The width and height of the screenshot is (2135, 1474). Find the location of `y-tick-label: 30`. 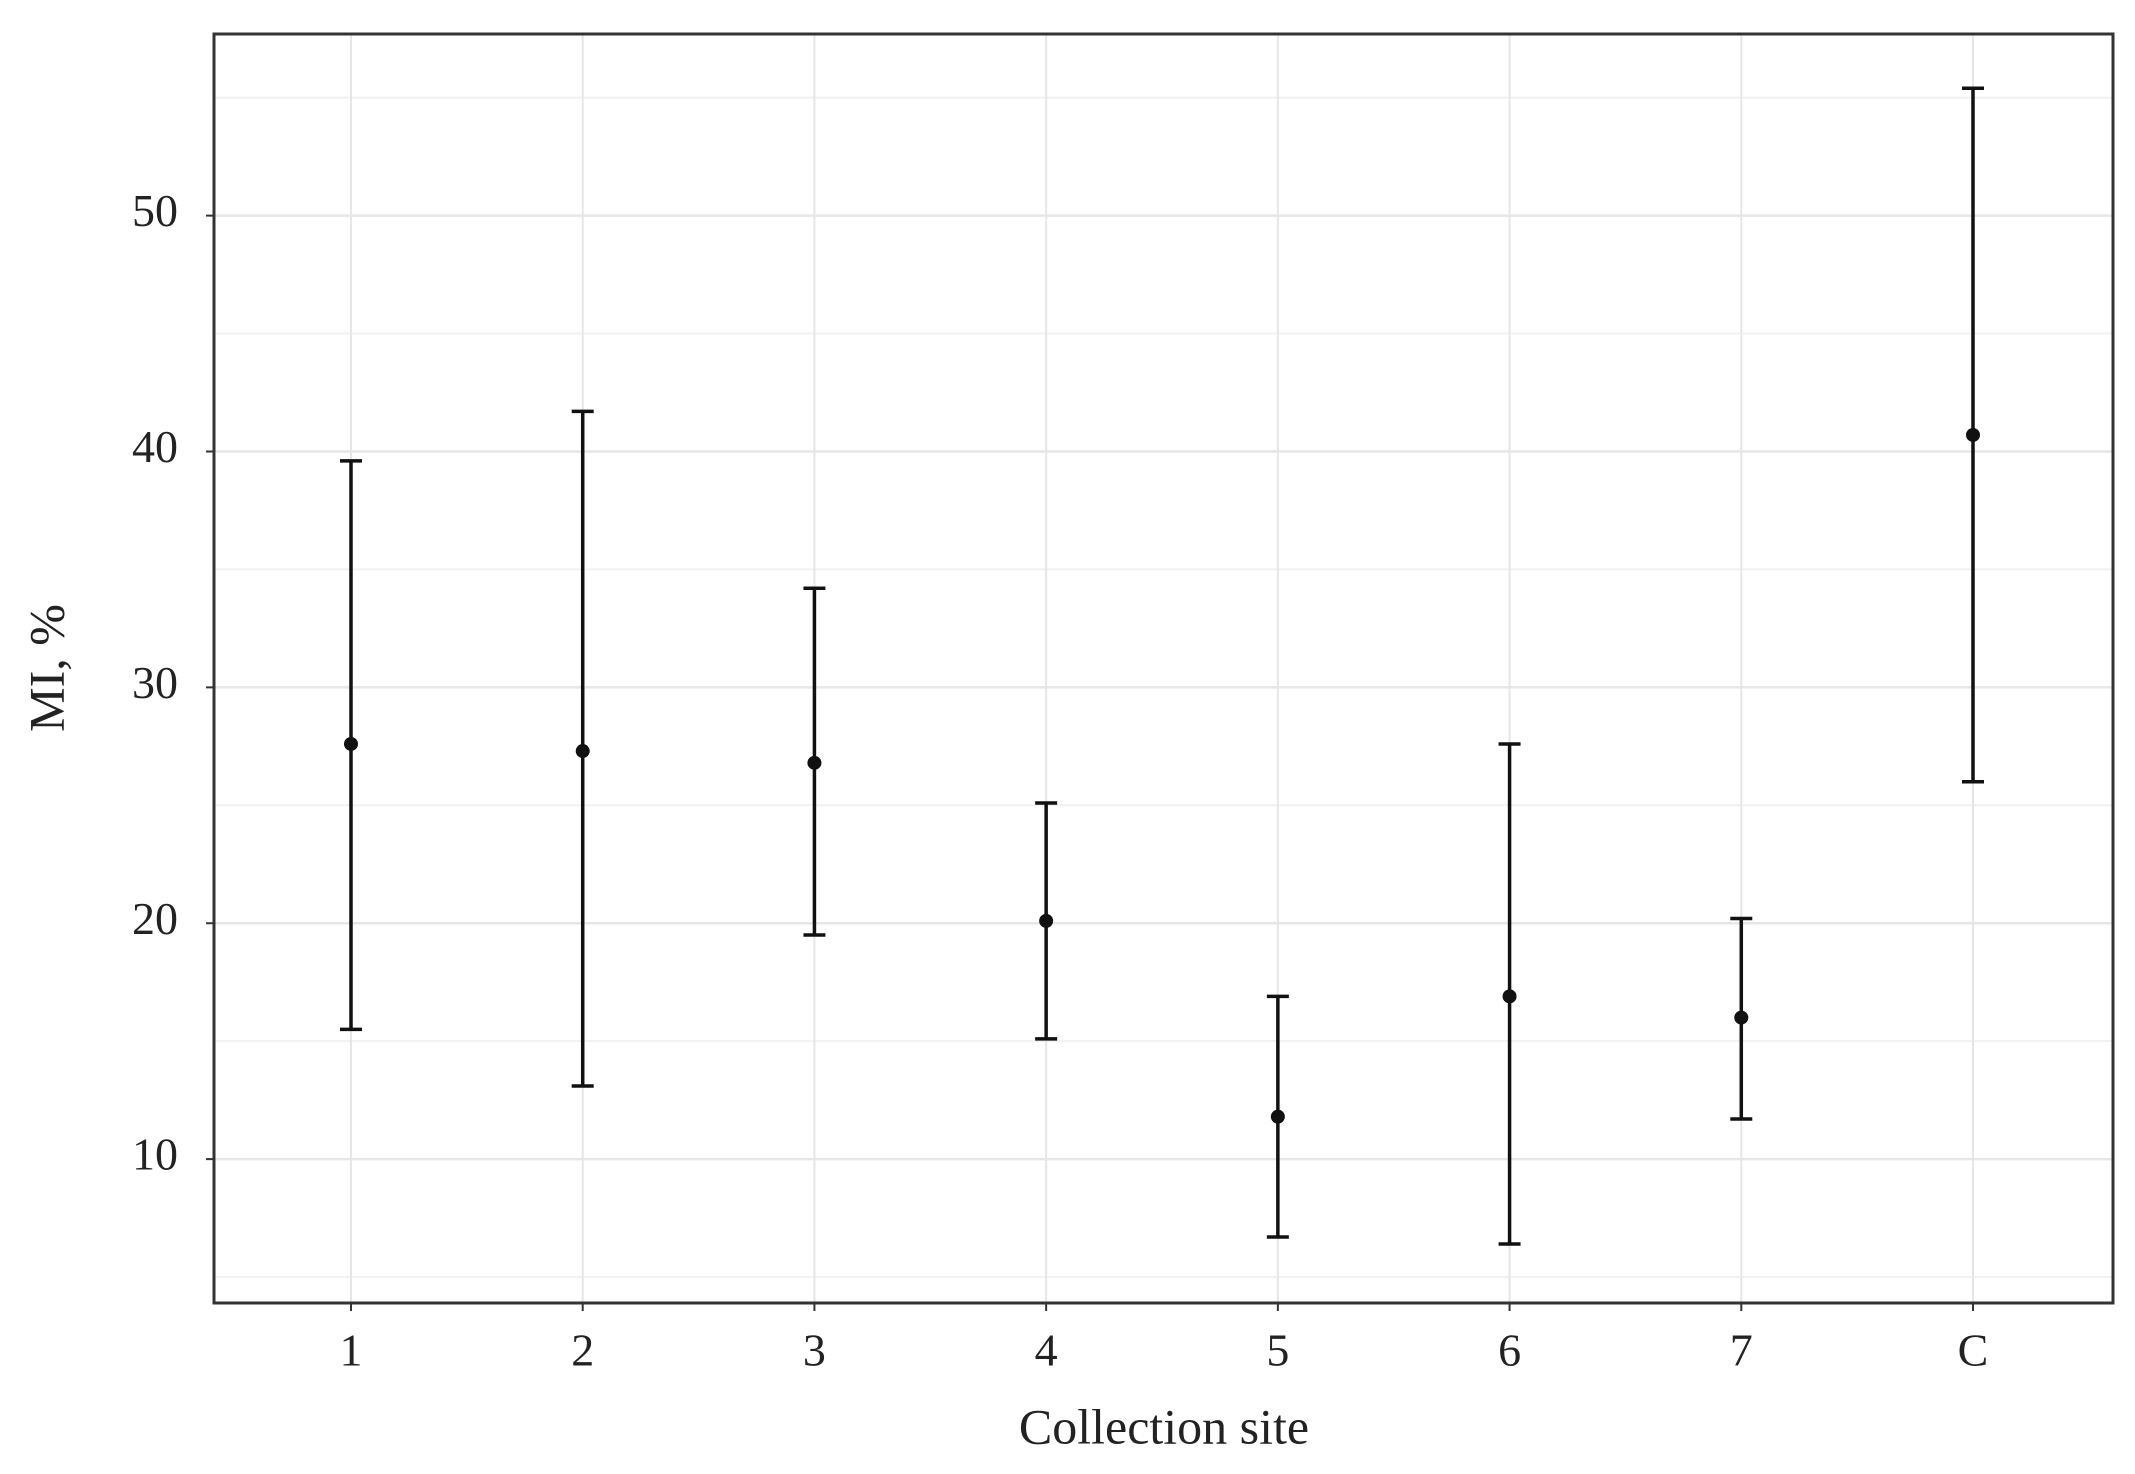

y-tick-label: 30 is located at coordinates (155, 682).